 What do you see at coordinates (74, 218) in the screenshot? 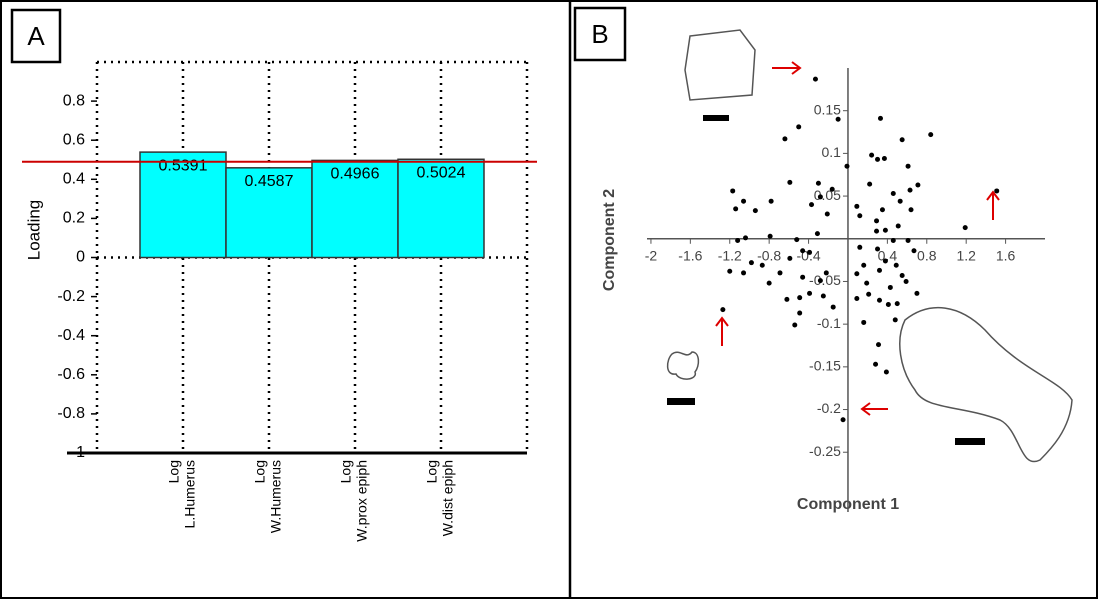
I see `y-tick-label: 0.2` at bounding box center [74, 218].